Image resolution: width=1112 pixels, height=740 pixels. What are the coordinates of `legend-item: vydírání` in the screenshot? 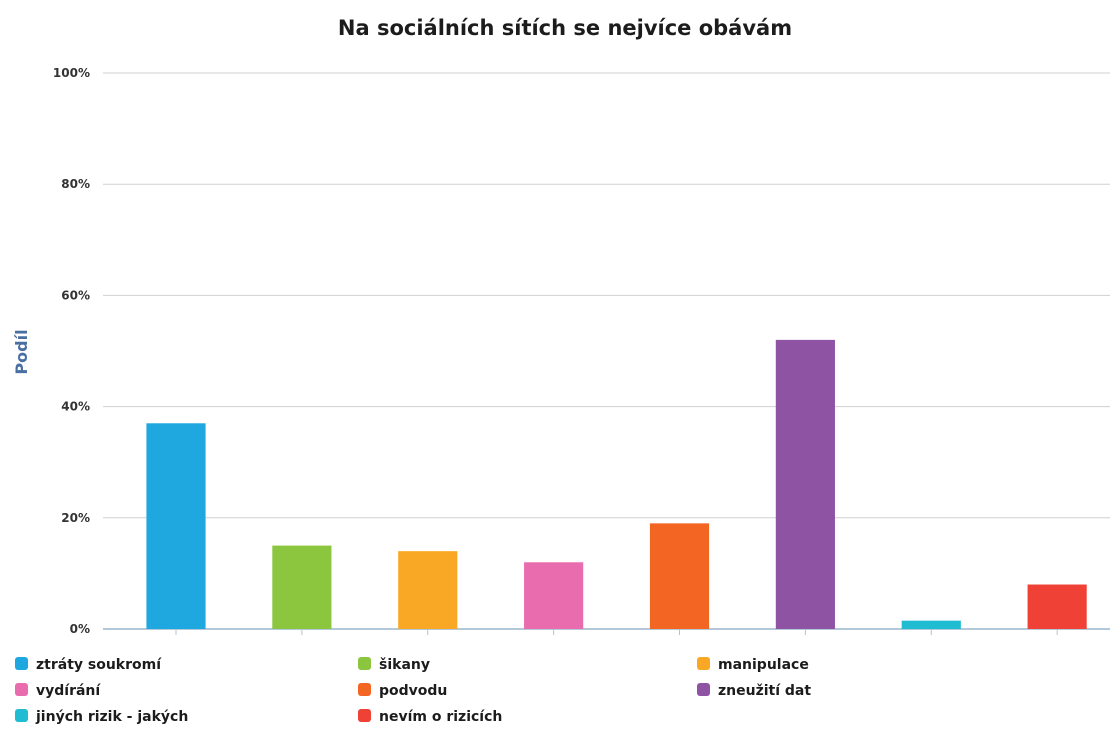 It's located at (58, 691).